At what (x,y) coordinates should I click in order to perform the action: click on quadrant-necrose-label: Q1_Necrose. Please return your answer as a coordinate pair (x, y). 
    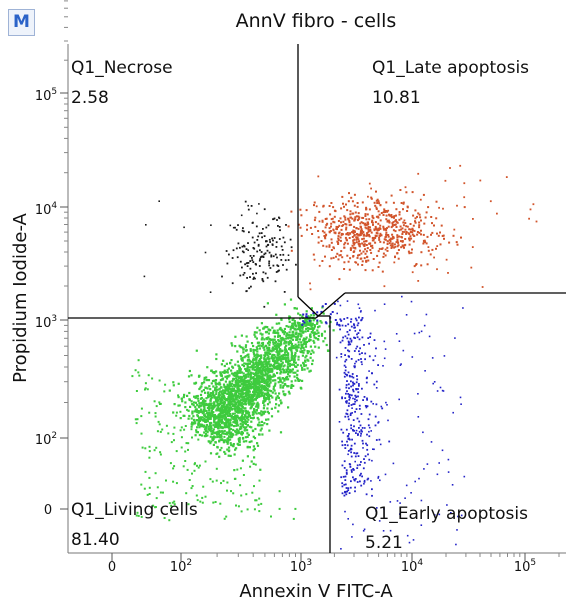
    Looking at the image, I should click on (122, 68).